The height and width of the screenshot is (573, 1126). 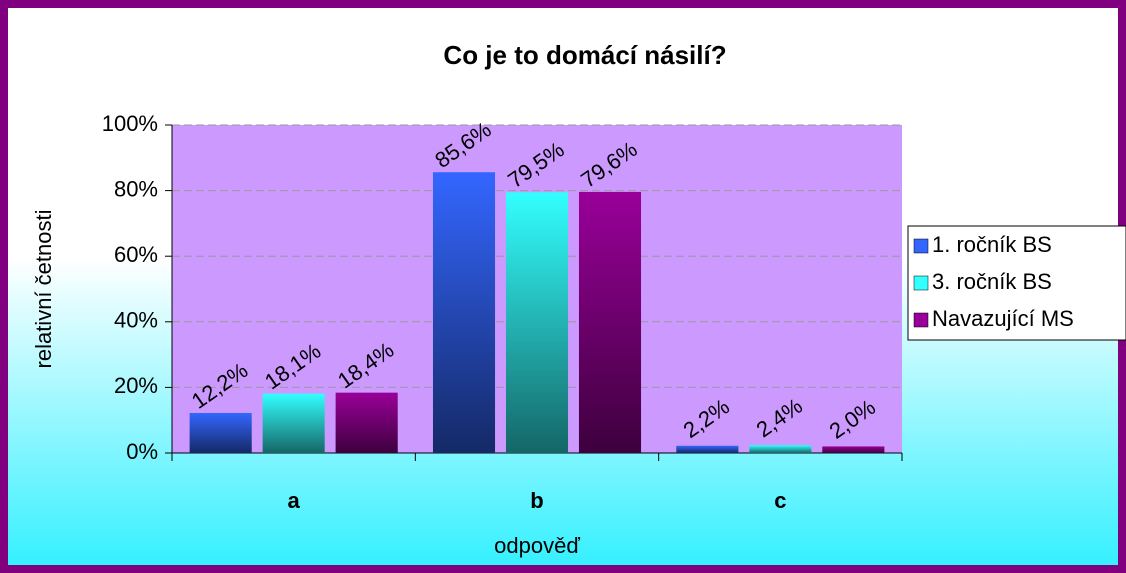 I want to click on chart-title: Co je to domácí násilí?, so click(x=584, y=55).